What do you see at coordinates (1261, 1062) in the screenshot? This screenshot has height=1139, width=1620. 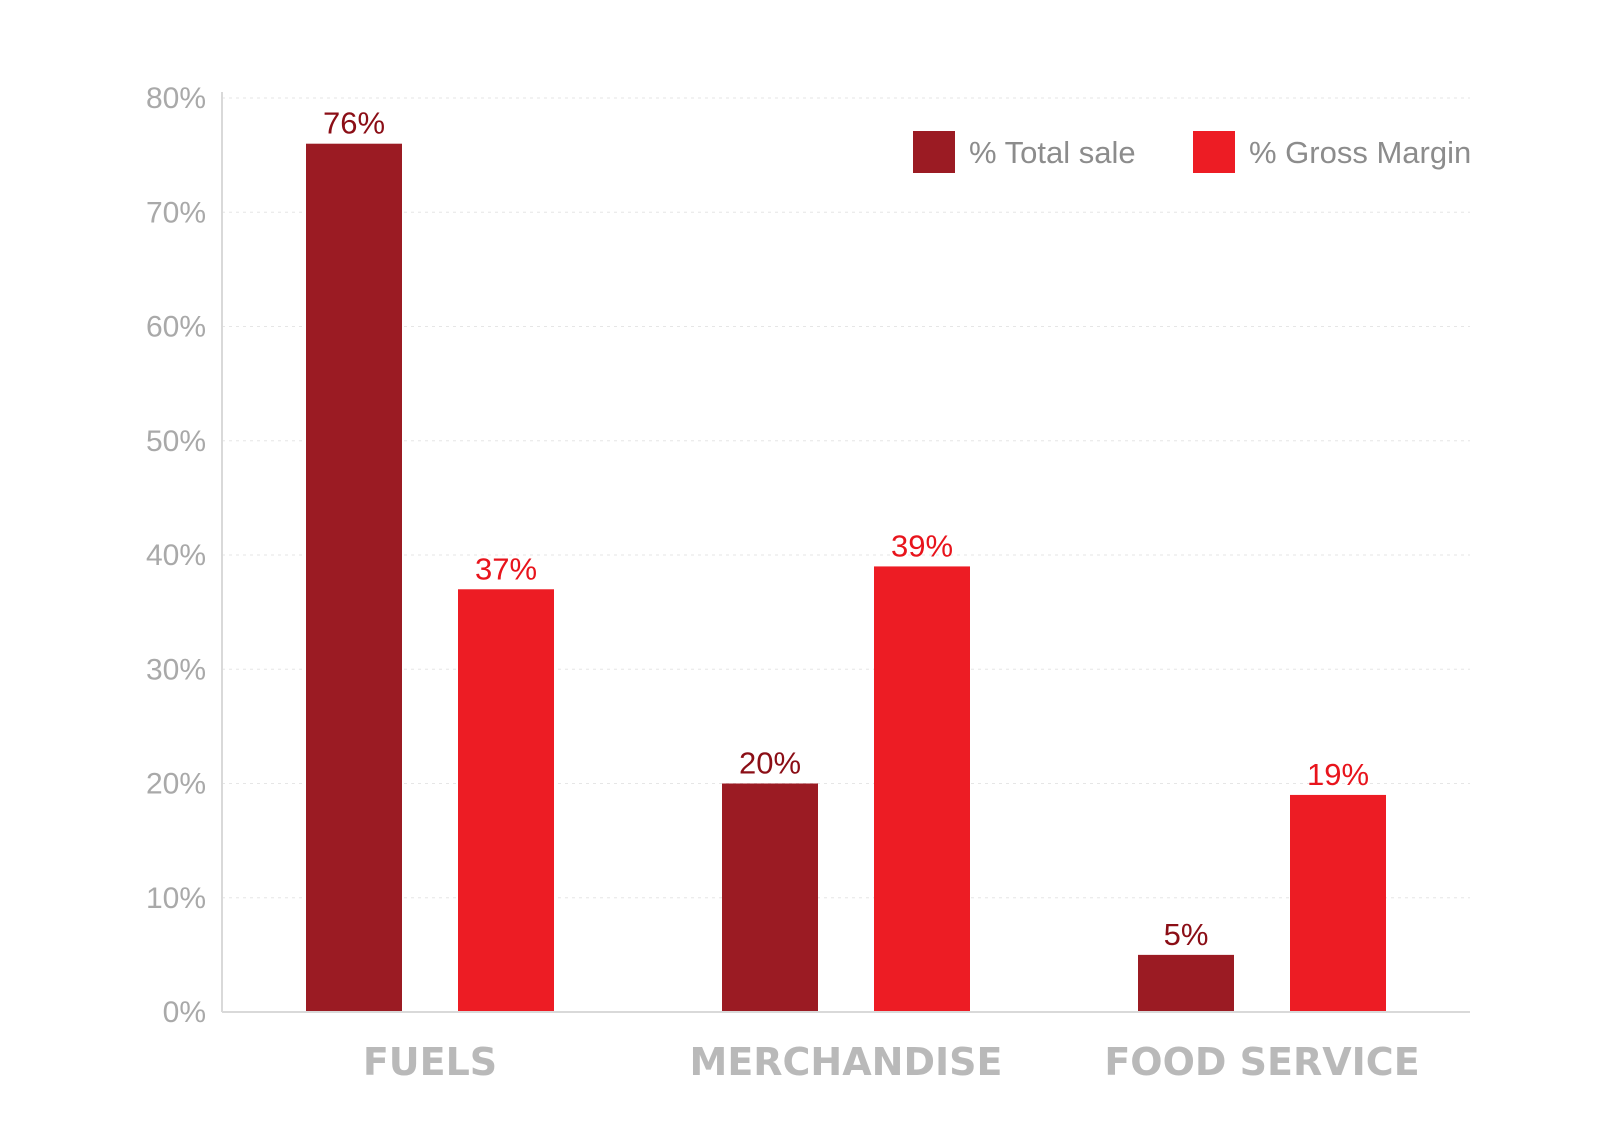 I see `category-label-food-service: FOOD SERVICE` at bounding box center [1261, 1062].